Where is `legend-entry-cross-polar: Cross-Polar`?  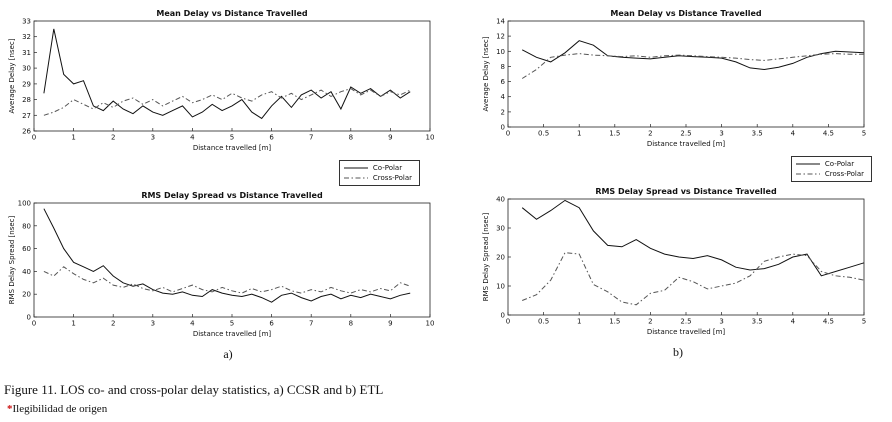
legend-entry-cross-polar: Cross-Polar is located at coordinates (829, 174).